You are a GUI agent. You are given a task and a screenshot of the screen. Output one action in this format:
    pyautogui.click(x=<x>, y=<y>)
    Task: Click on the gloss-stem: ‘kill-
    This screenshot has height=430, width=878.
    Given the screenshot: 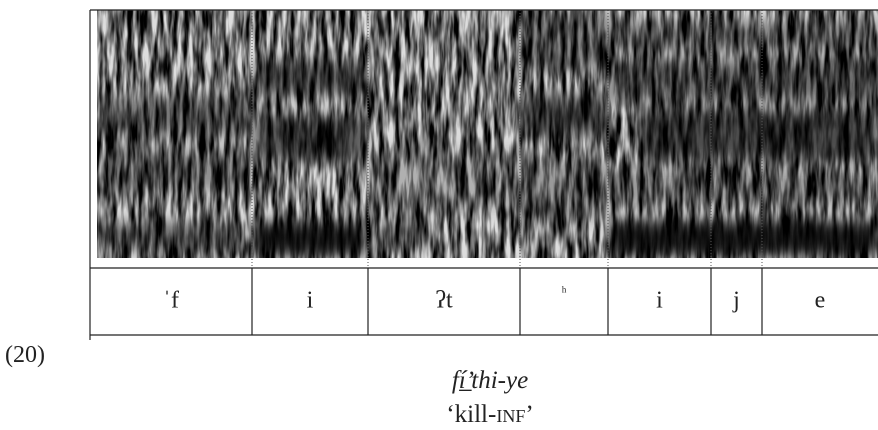 What is the action you would take?
    pyautogui.click(x=471, y=414)
    